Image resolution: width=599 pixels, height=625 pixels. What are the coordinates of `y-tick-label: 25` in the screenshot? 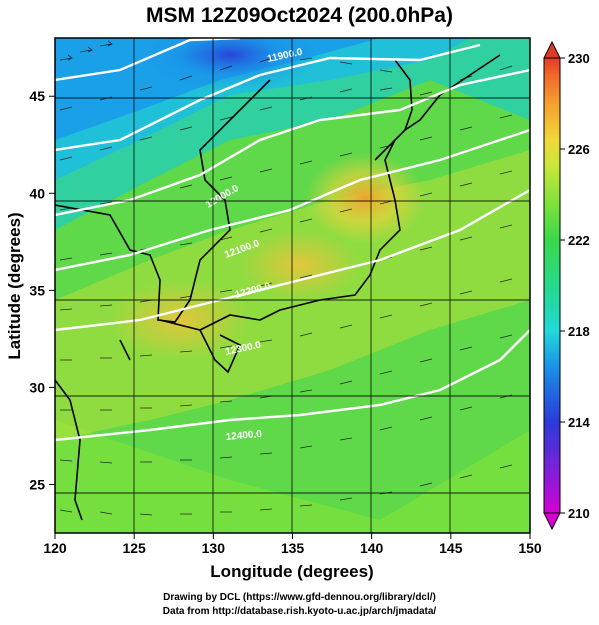 It's located at (37, 484).